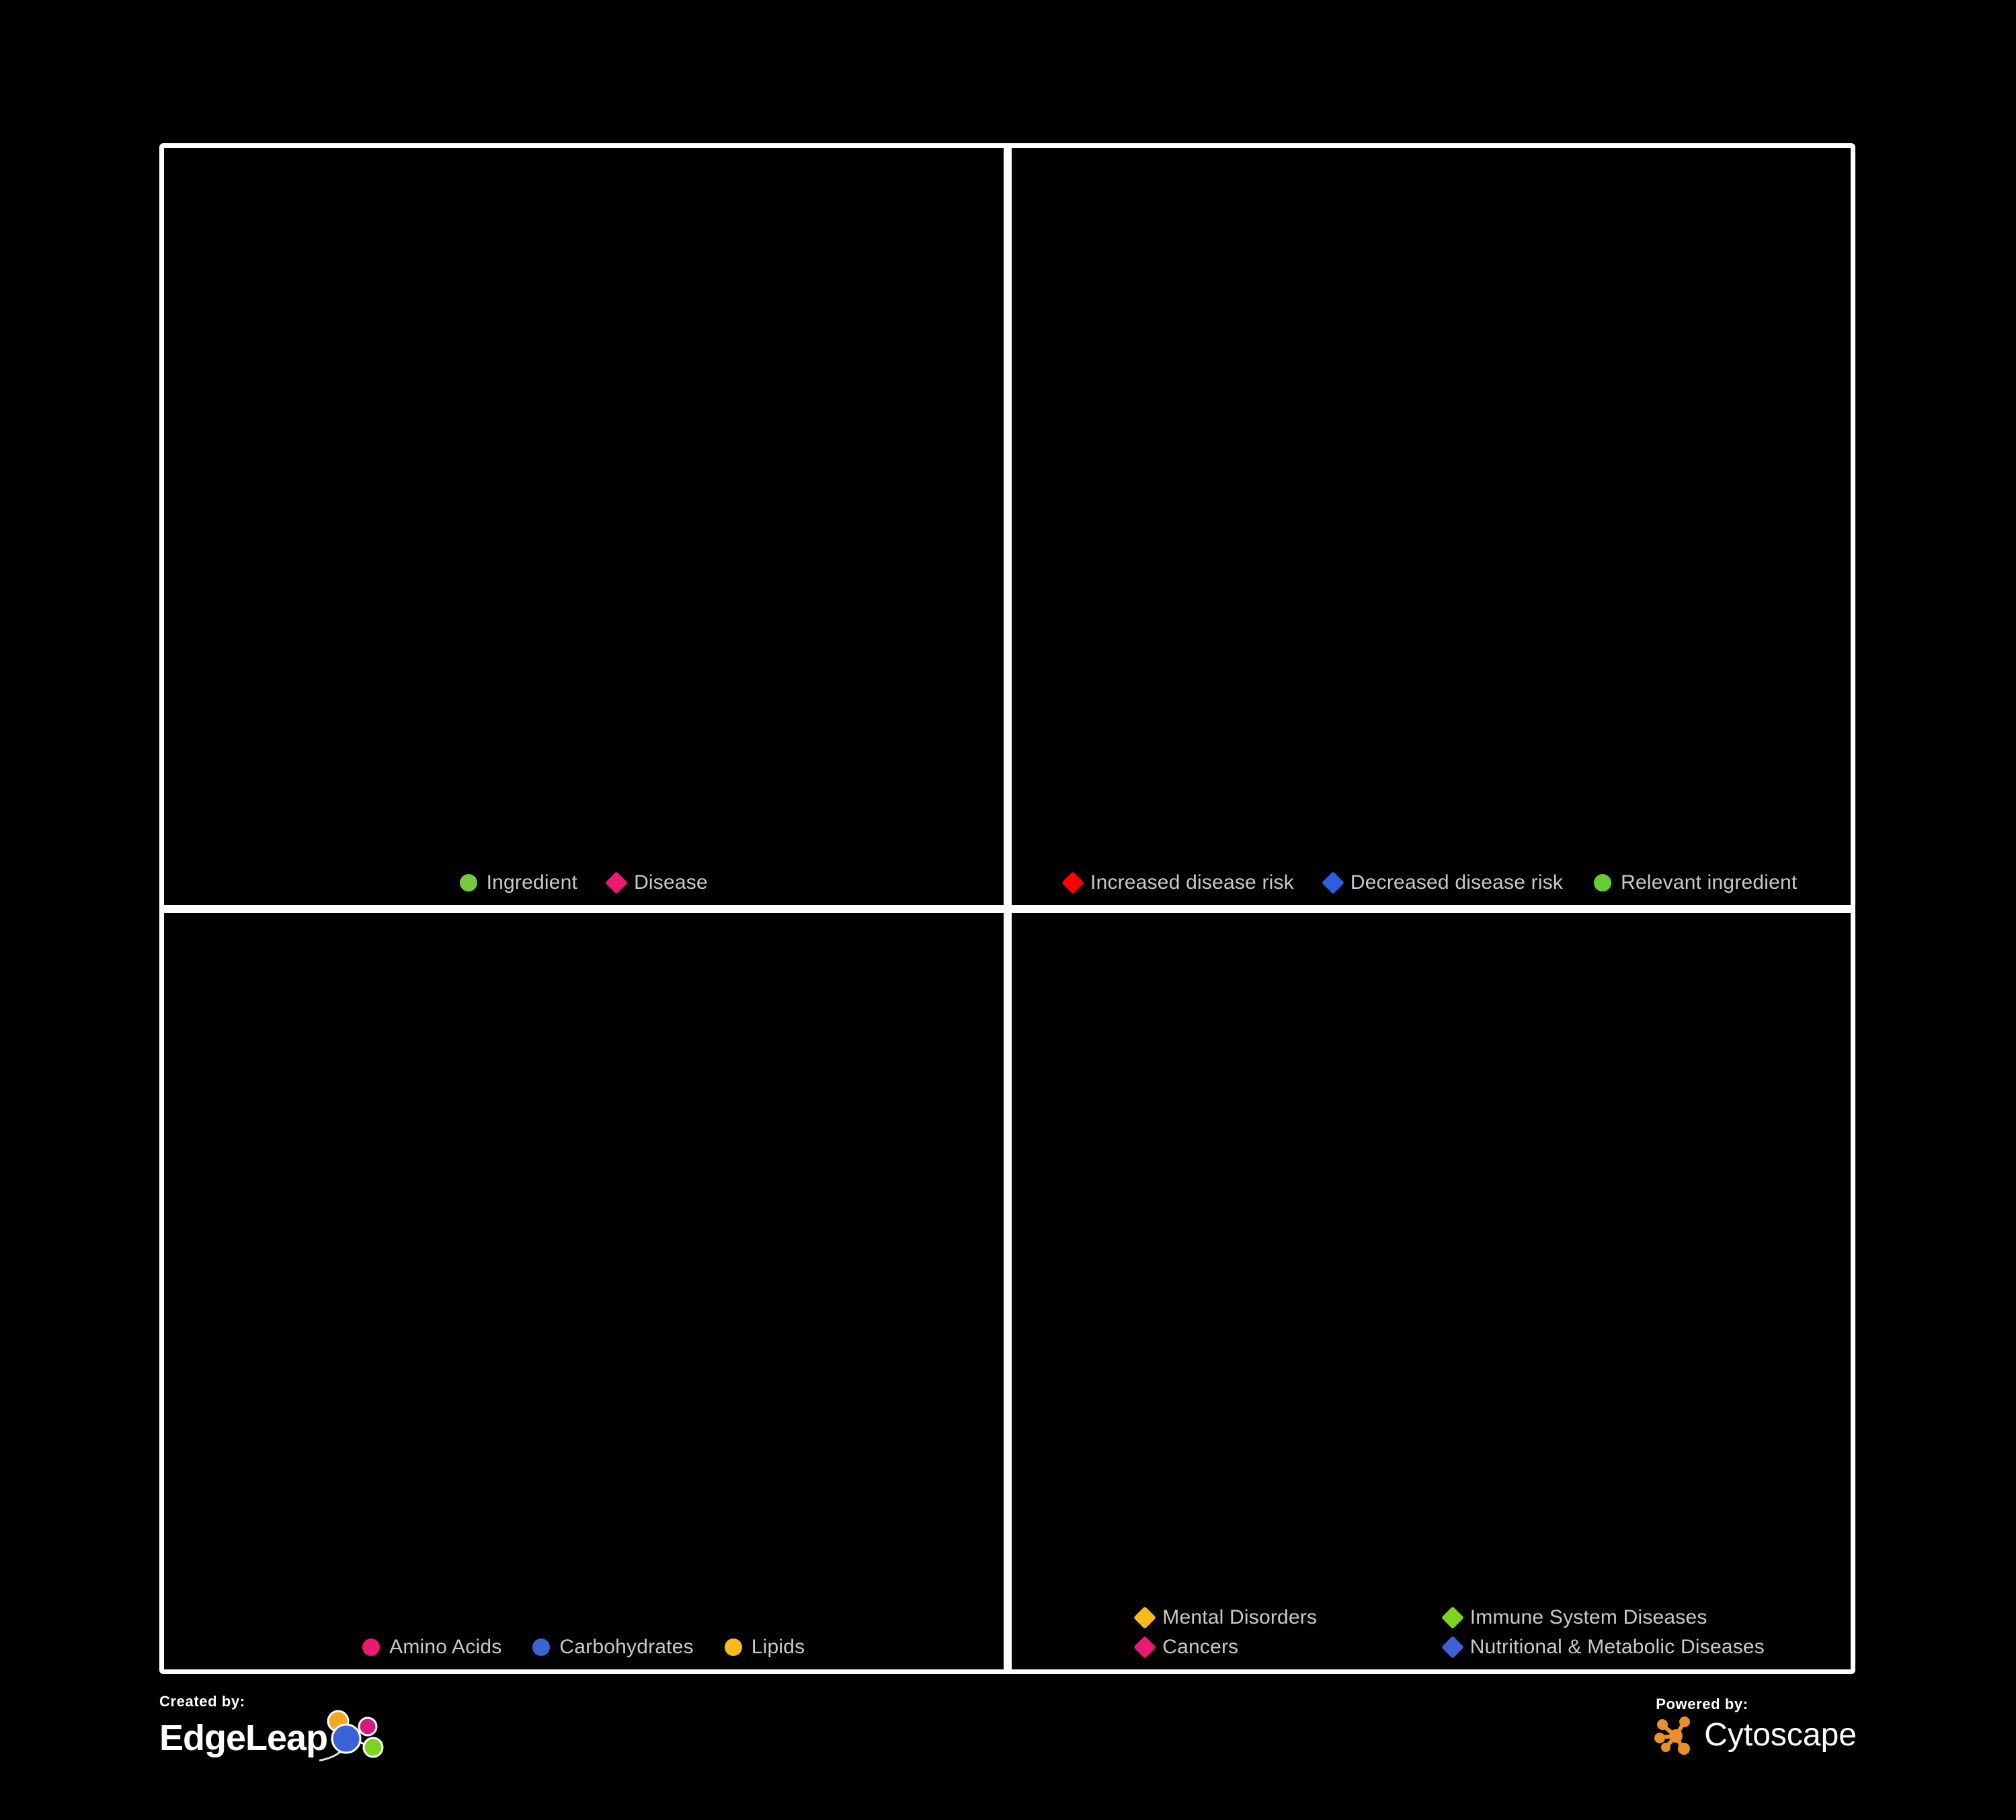 Image resolution: width=2016 pixels, height=1820 pixels. Describe the element at coordinates (1702, 1704) in the screenshot. I see `powered-by-caption: Powered by:` at that location.